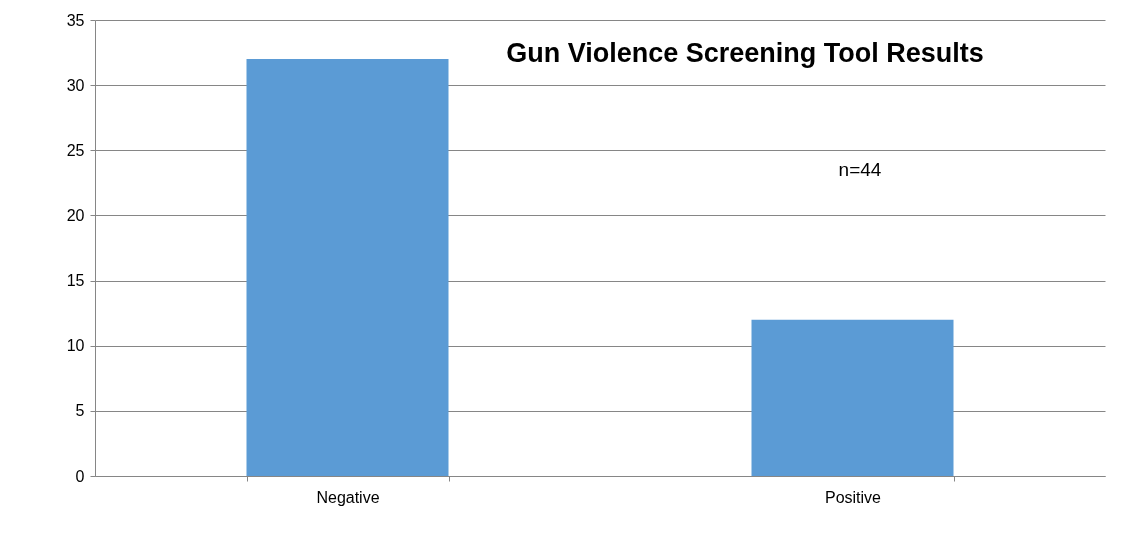 The image size is (1122, 550). Describe the element at coordinates (75, 20) in the screenshot. I see `y-tick-label: 35` at that location.